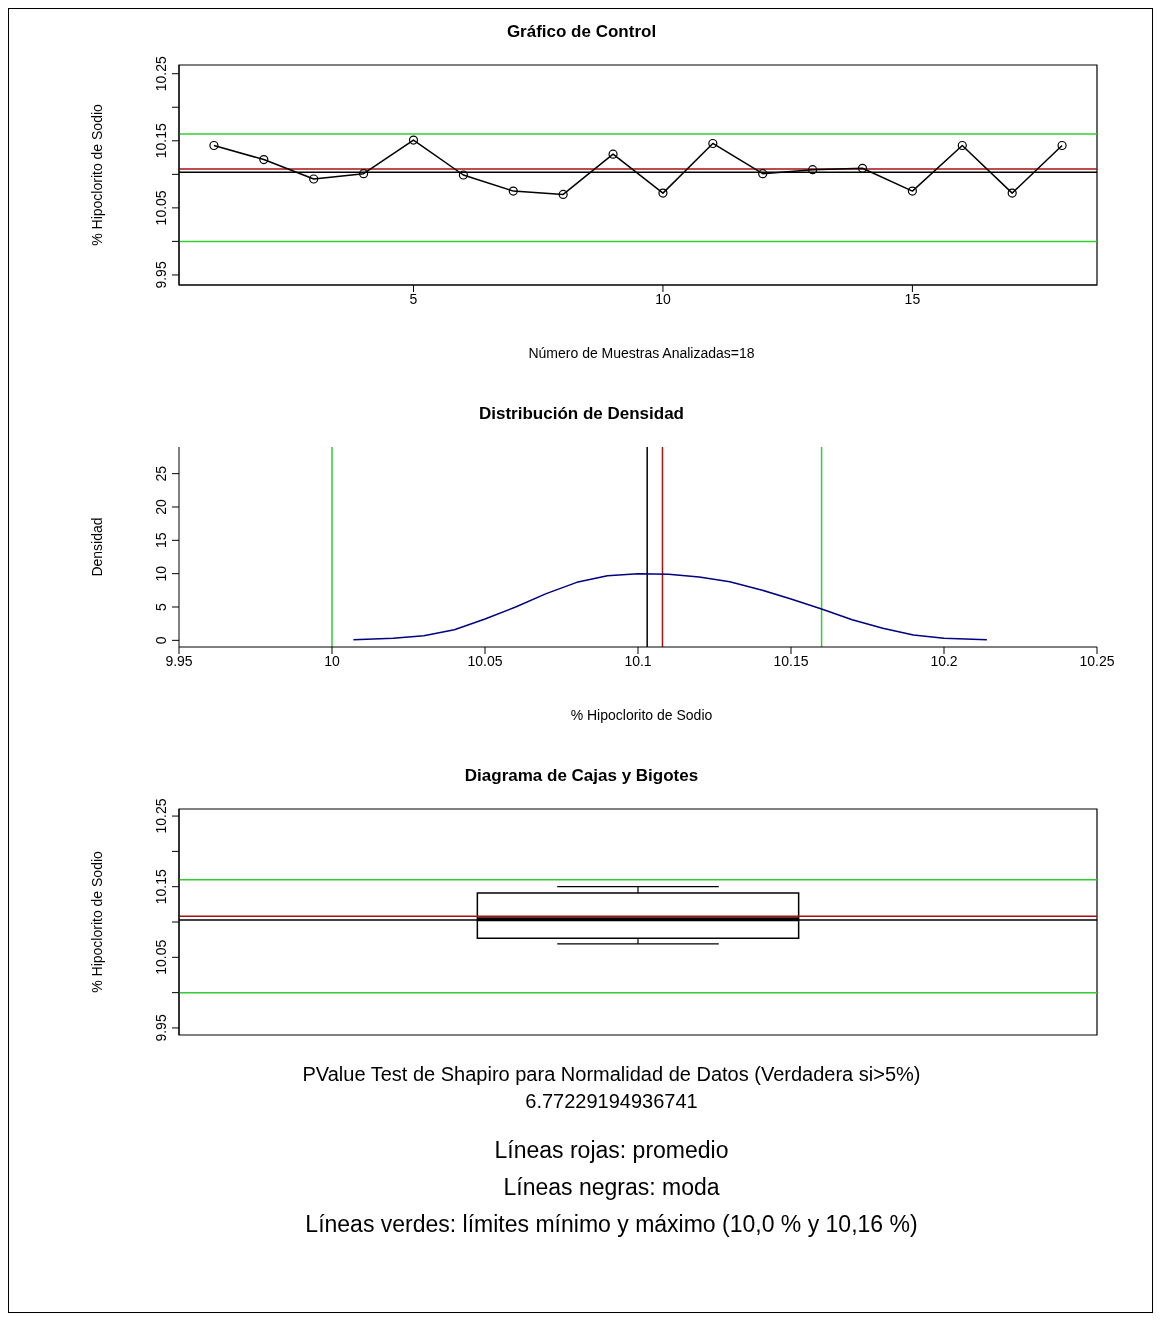  What do you see at coordinates (161, 540) in the screenshot?
I see `y-tick-label: 15` at bounding box center [161, 540].